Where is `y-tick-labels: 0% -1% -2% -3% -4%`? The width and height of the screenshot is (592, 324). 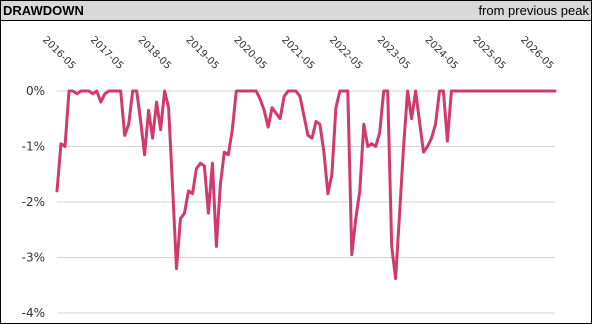
y-tick-labels: 0% -1% -2% -3% -4% is located at coordinates (33, 202).